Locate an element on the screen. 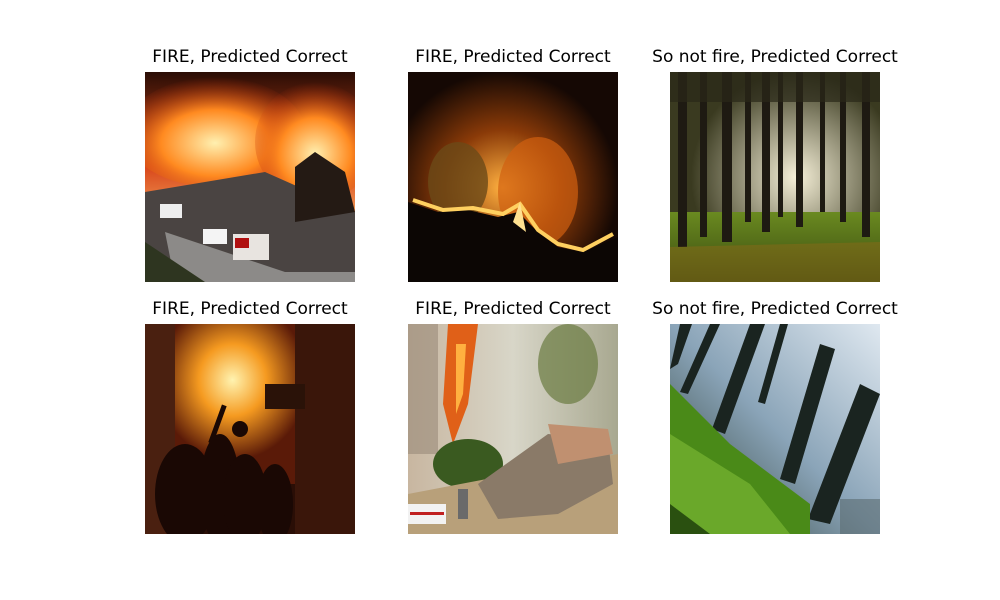 Image resolution: width=1000 pixels, height=600 pixels. sunlit-forest-image is located at coordinates (775, 177).